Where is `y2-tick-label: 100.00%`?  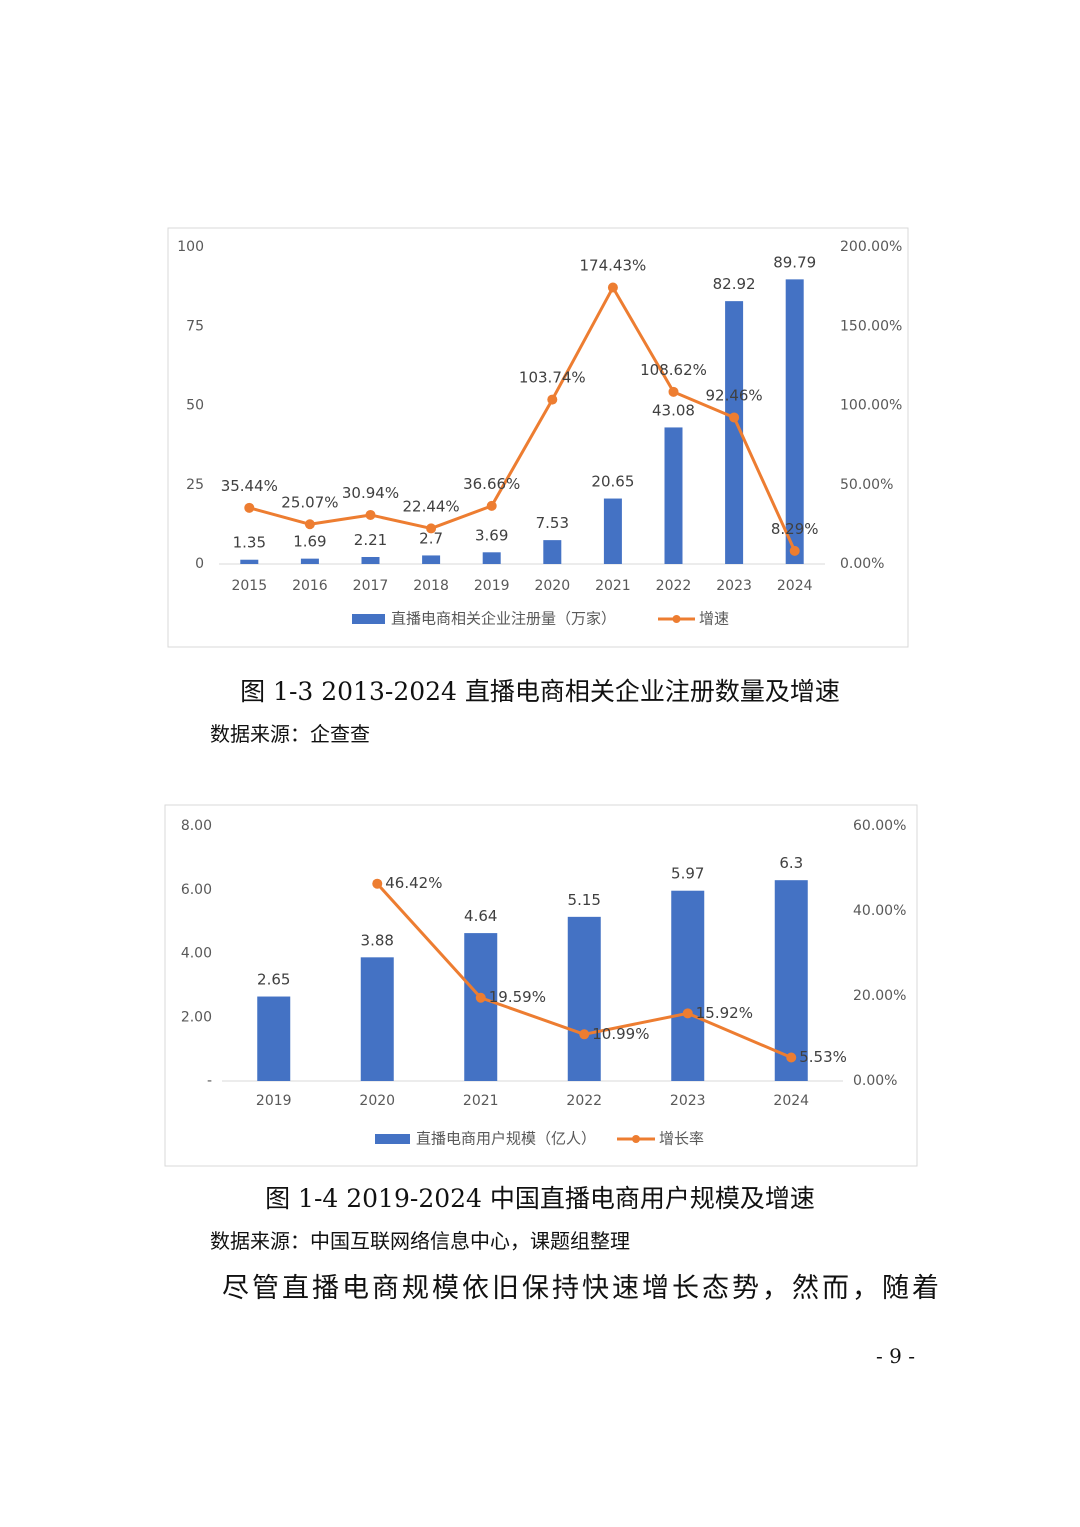
y2-tick-label: 100.00% is located at coordinates (871, 406).